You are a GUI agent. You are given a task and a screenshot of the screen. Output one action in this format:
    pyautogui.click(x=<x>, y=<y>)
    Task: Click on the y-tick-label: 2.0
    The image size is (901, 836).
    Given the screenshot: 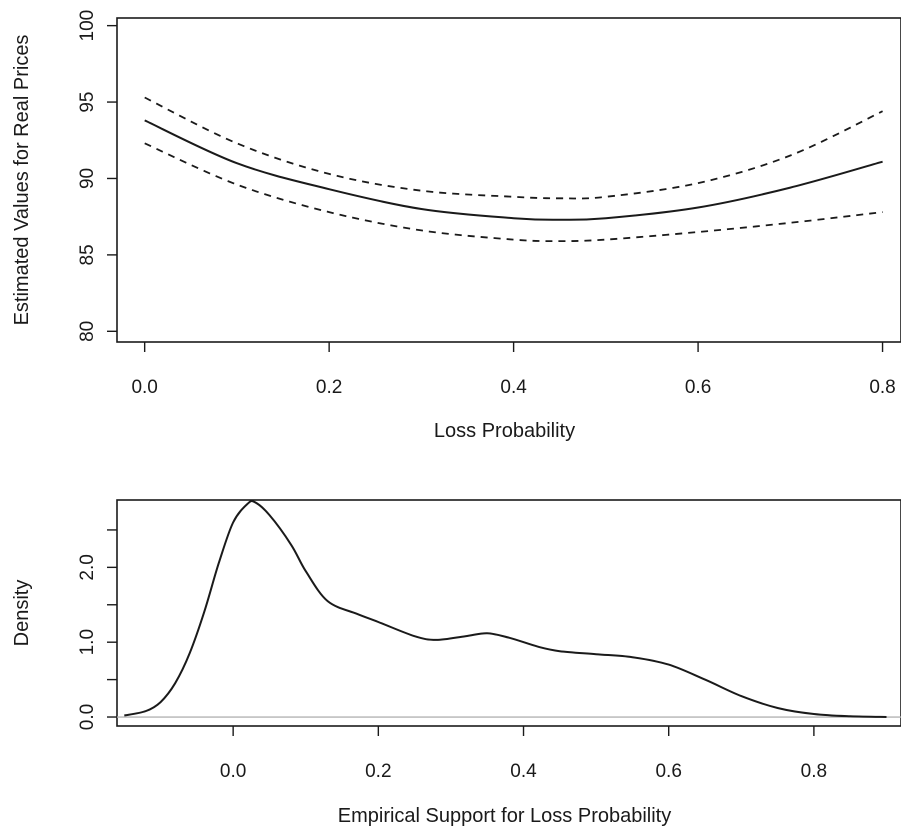 What is the action you would take?
    pyautogui.click(x=87, y=567)
    